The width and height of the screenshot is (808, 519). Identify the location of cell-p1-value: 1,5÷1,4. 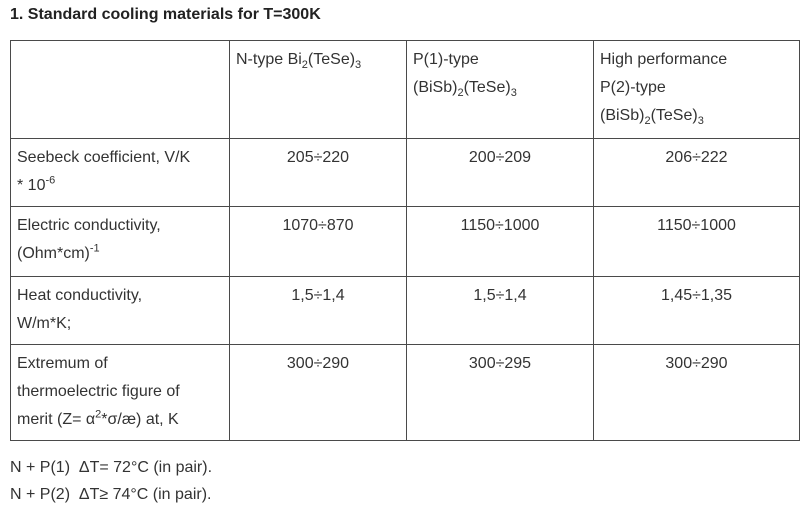
(500, 310).